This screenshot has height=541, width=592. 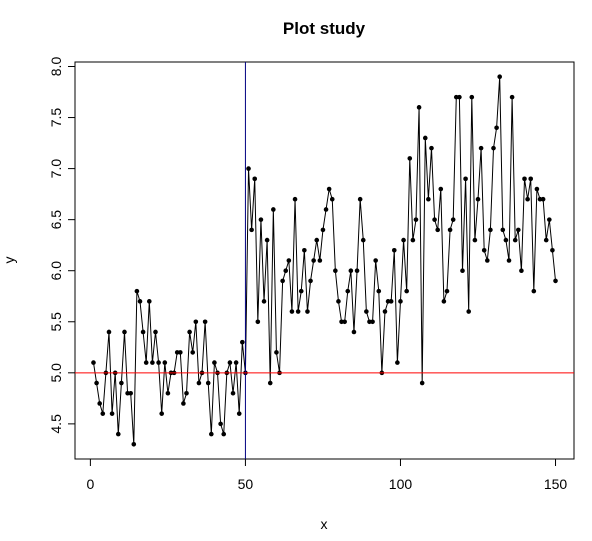 What do you see at coordinates (56, 169) in the screenshot?
I see `y-tick-label: 7.0` at bounding box center [56, 169].